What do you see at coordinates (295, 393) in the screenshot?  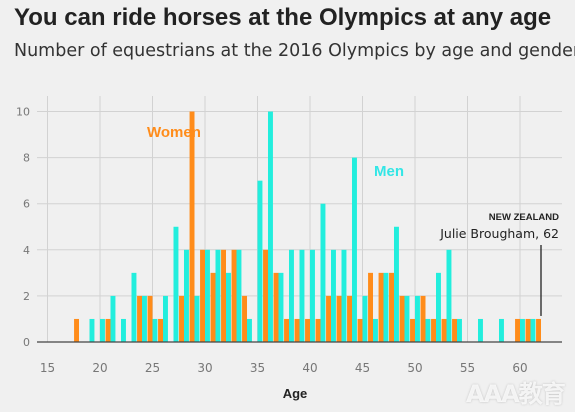 I see `x-axis-title: Age` at bounding box center [295, 393].